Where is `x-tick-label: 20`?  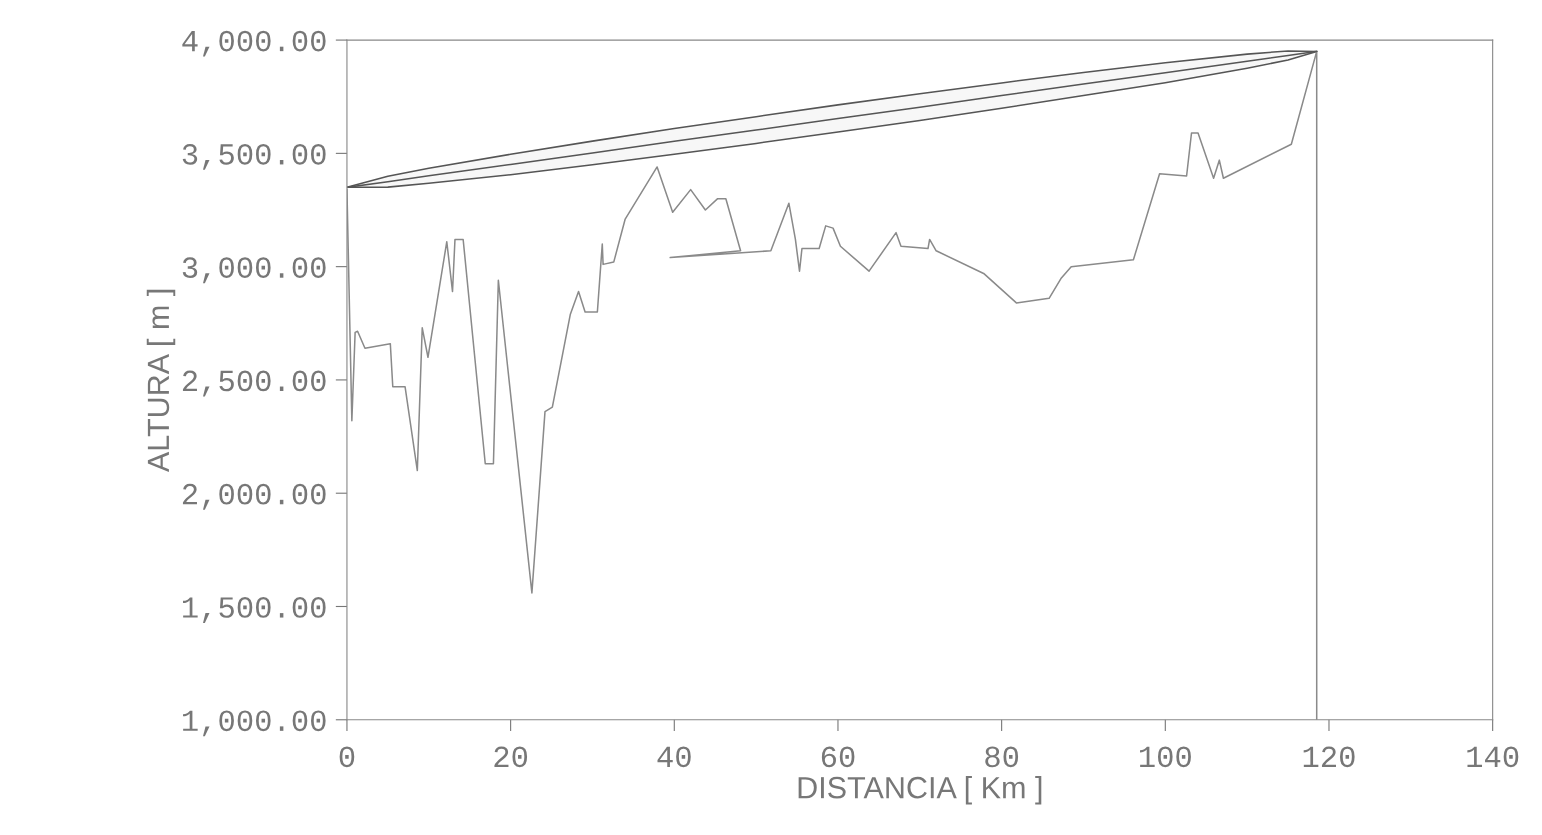
x-tick-label: 20 is located at coordinates (511, 757).